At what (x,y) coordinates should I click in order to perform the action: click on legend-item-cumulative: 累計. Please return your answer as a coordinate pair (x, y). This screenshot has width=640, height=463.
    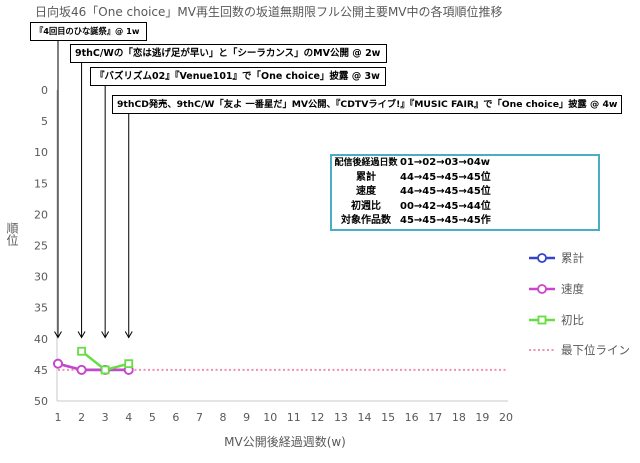
    Looking at the image, I should click on (583, 258).